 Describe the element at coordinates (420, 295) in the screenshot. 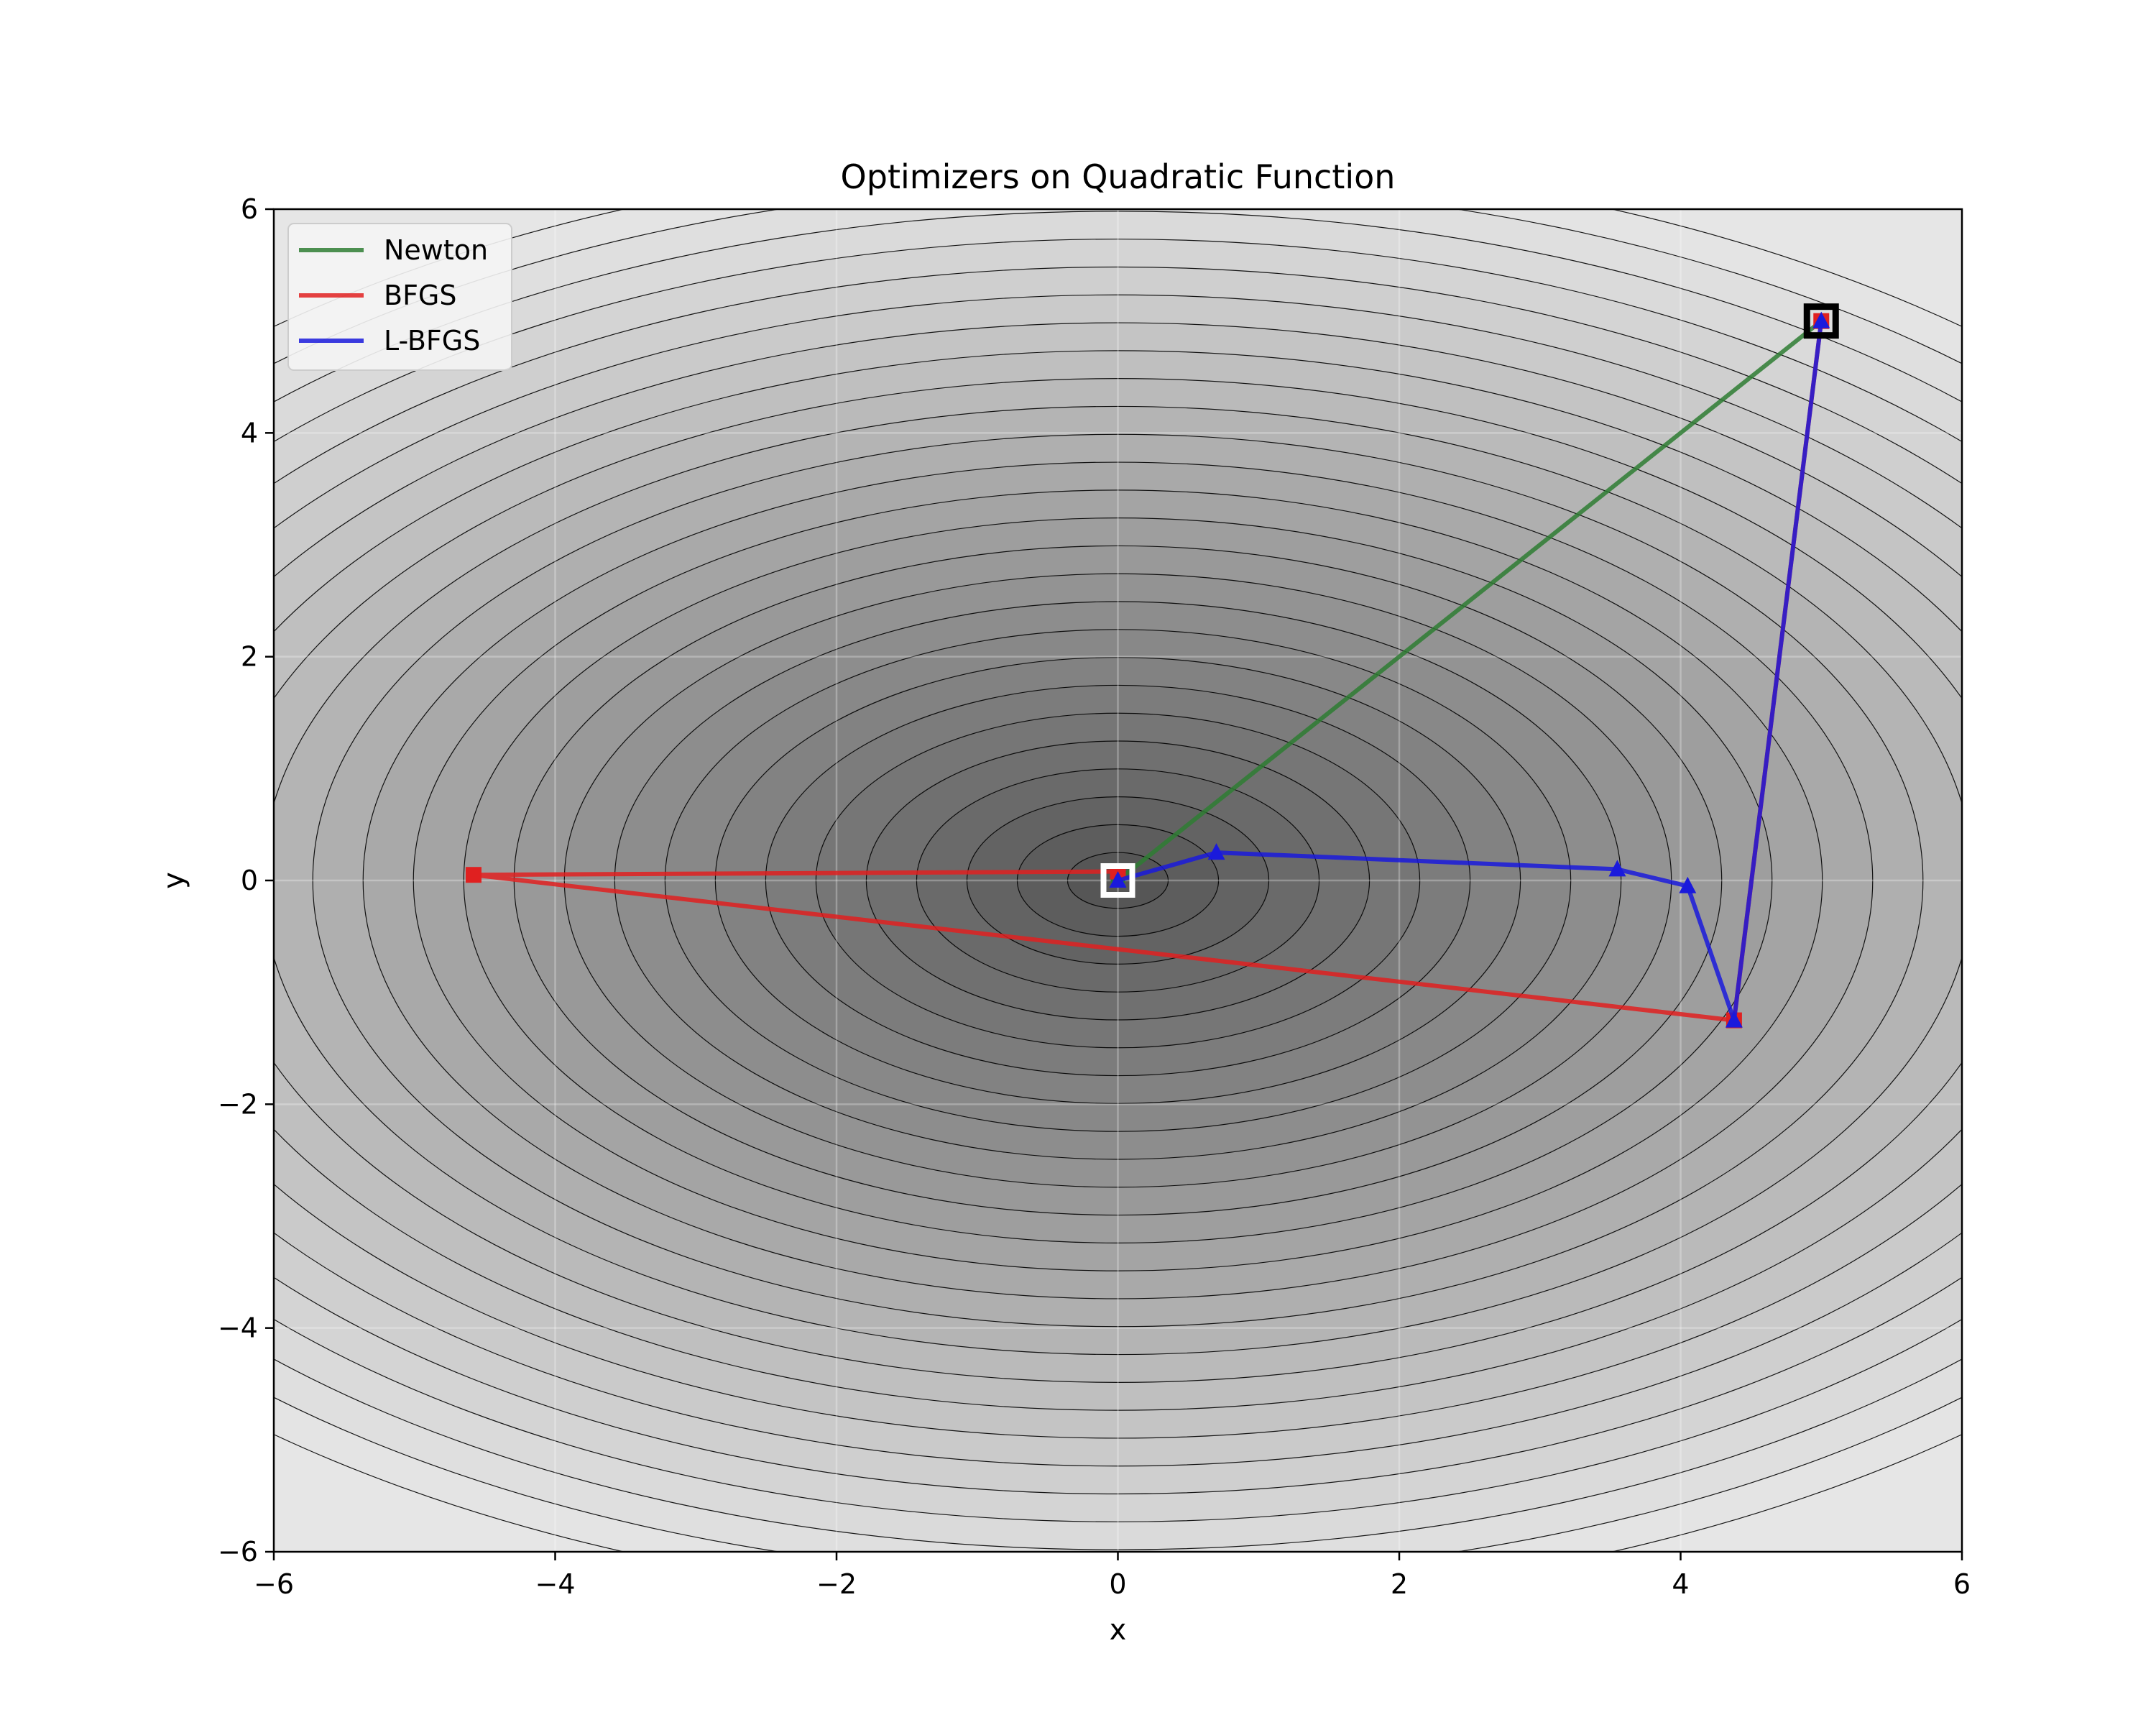

I see `legend-label-bfgs: BFGS` at that location.